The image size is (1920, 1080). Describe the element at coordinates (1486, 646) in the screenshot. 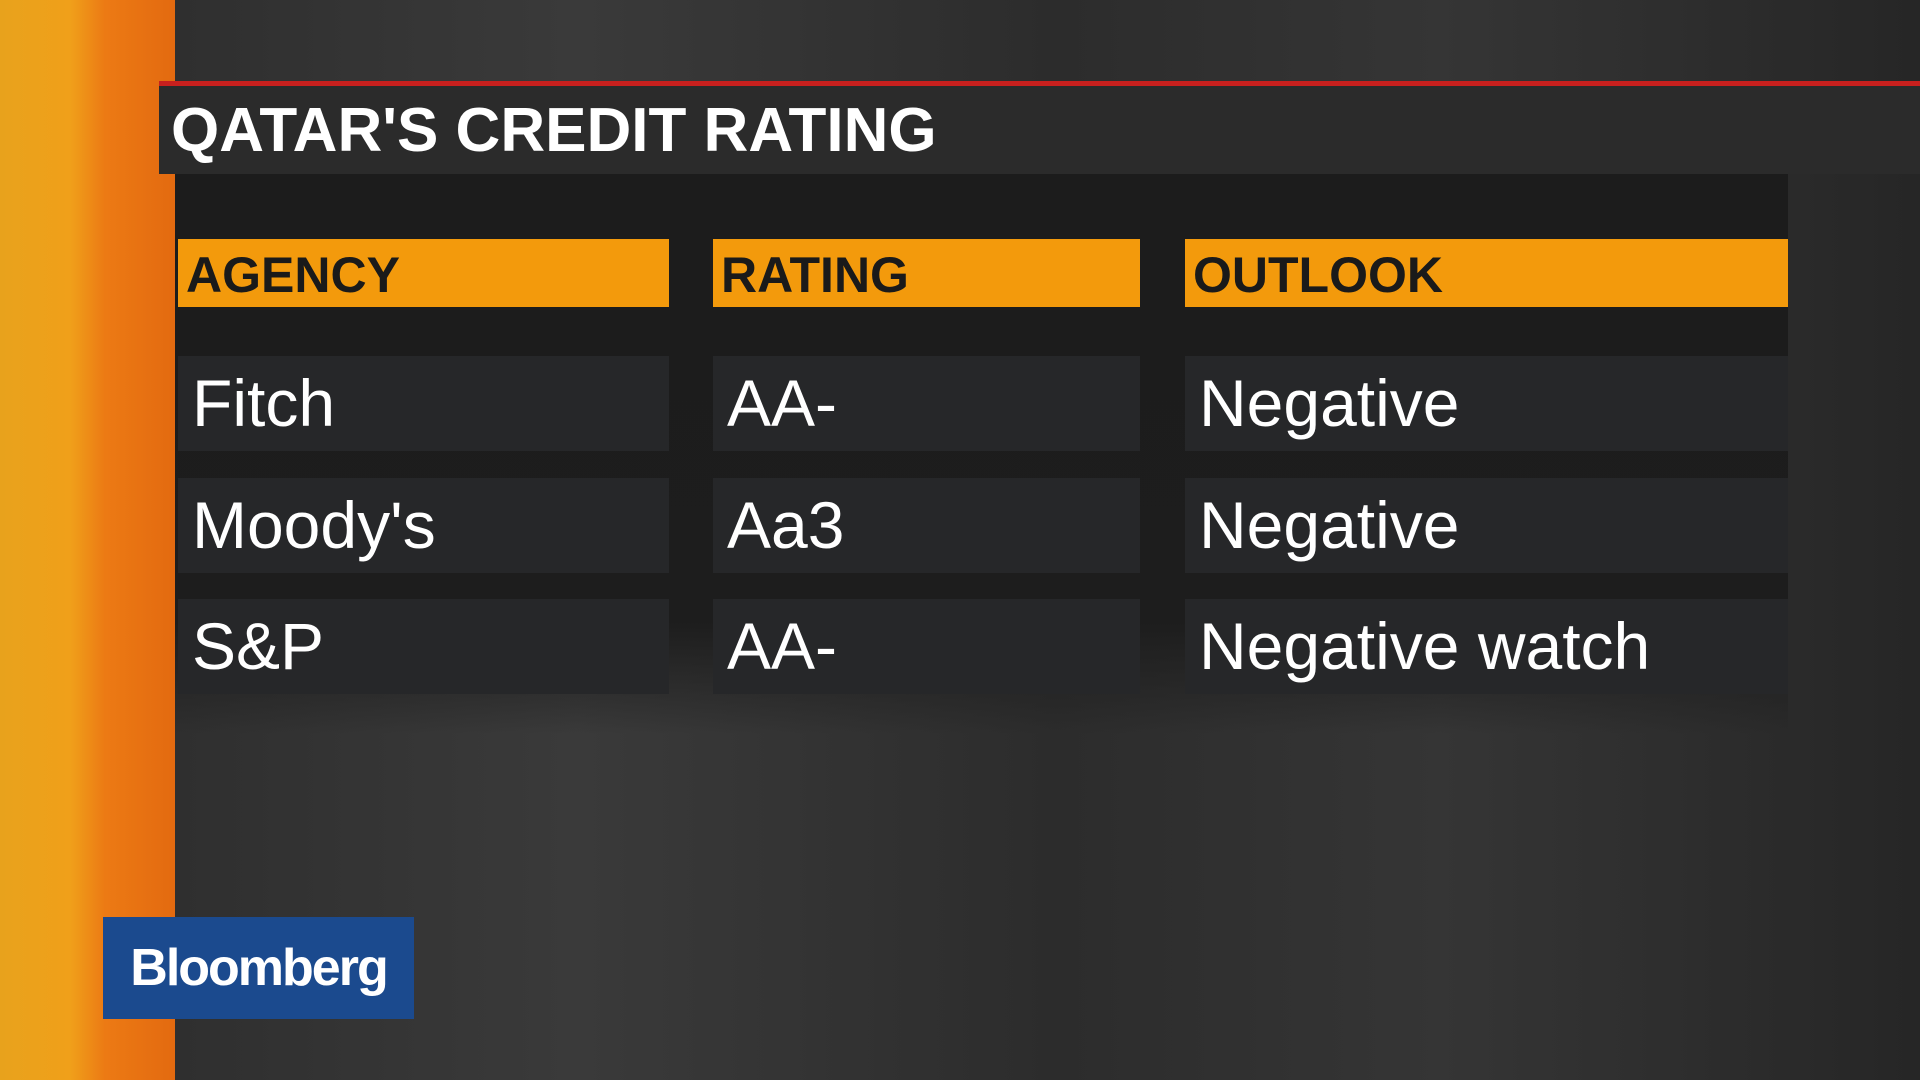

I see `table-cell: Negative watch` at that location.